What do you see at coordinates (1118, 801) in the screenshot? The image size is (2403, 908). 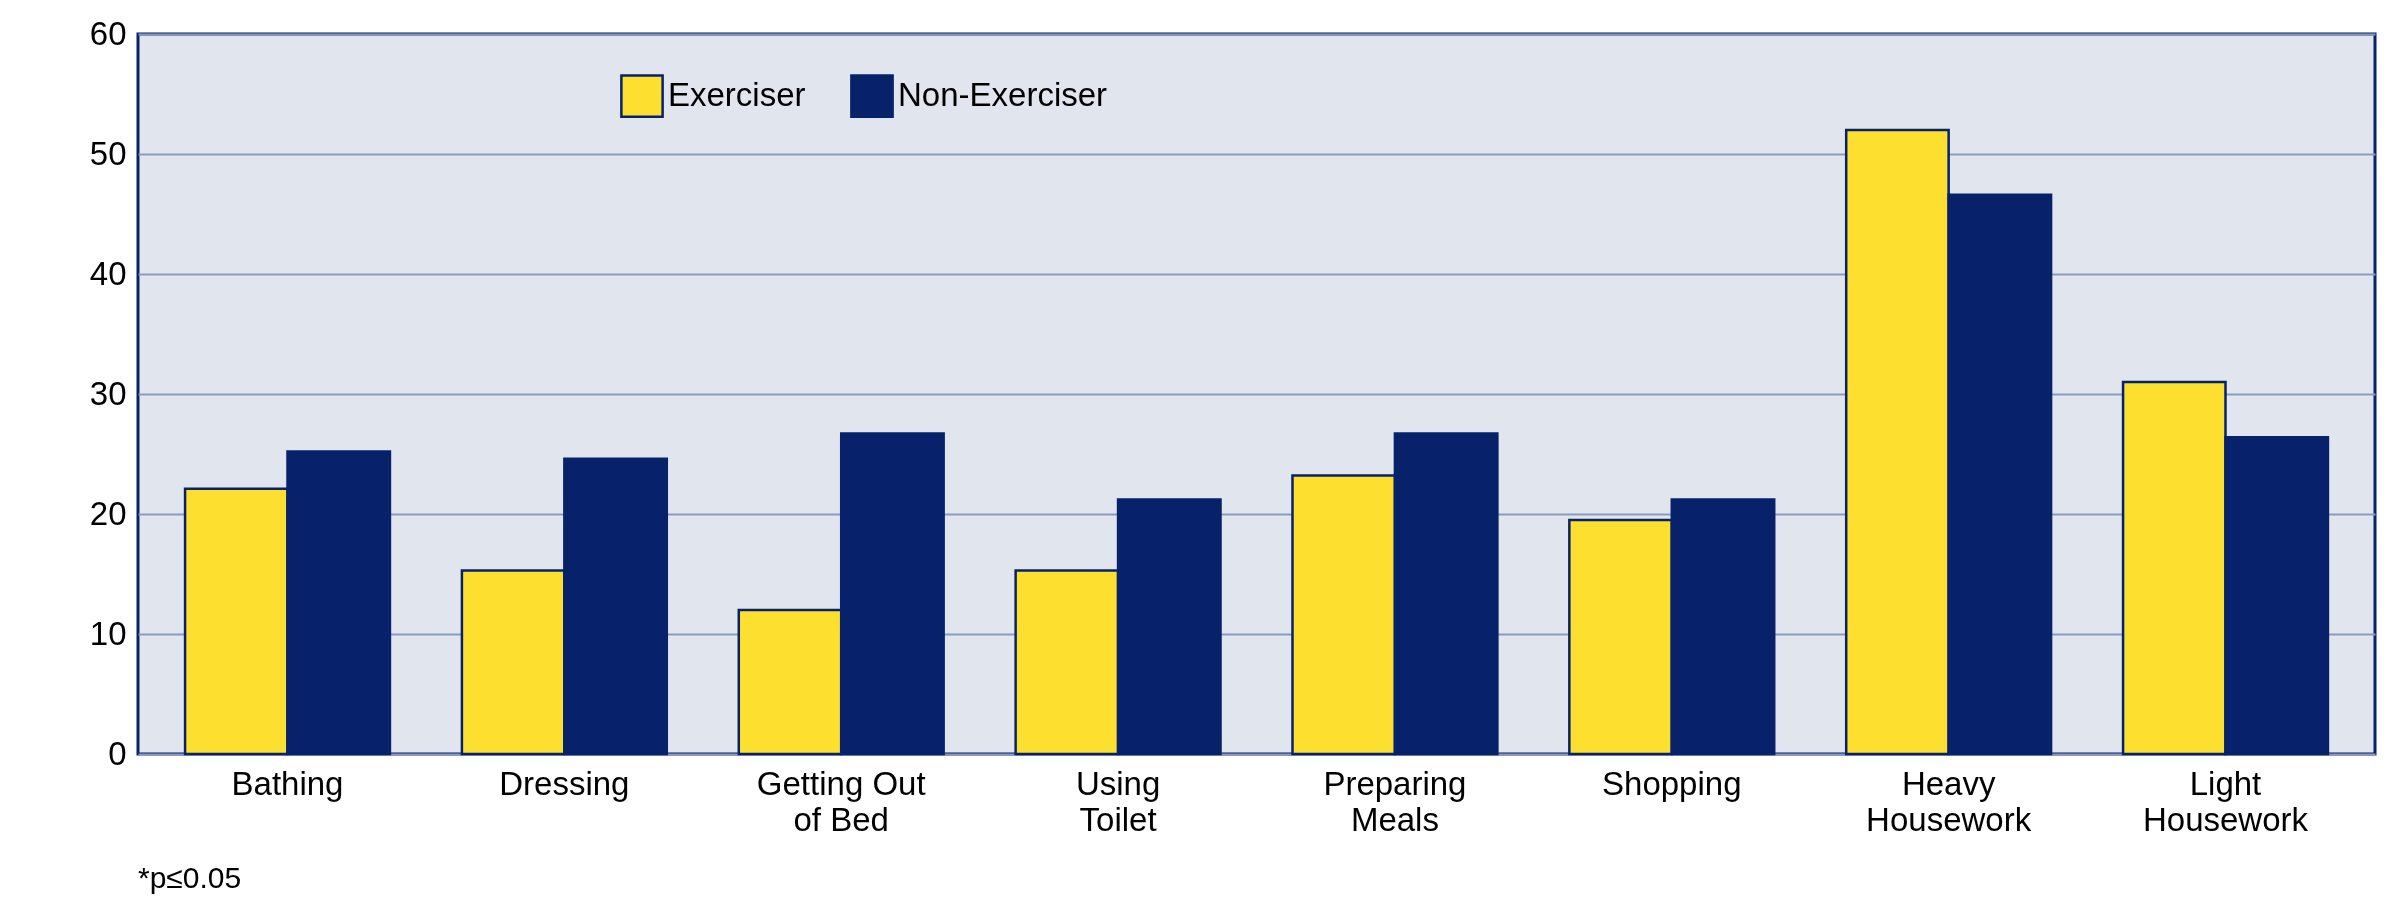 I see `x-tick-label: Using Toilet` at bounding box center [1118, 801].